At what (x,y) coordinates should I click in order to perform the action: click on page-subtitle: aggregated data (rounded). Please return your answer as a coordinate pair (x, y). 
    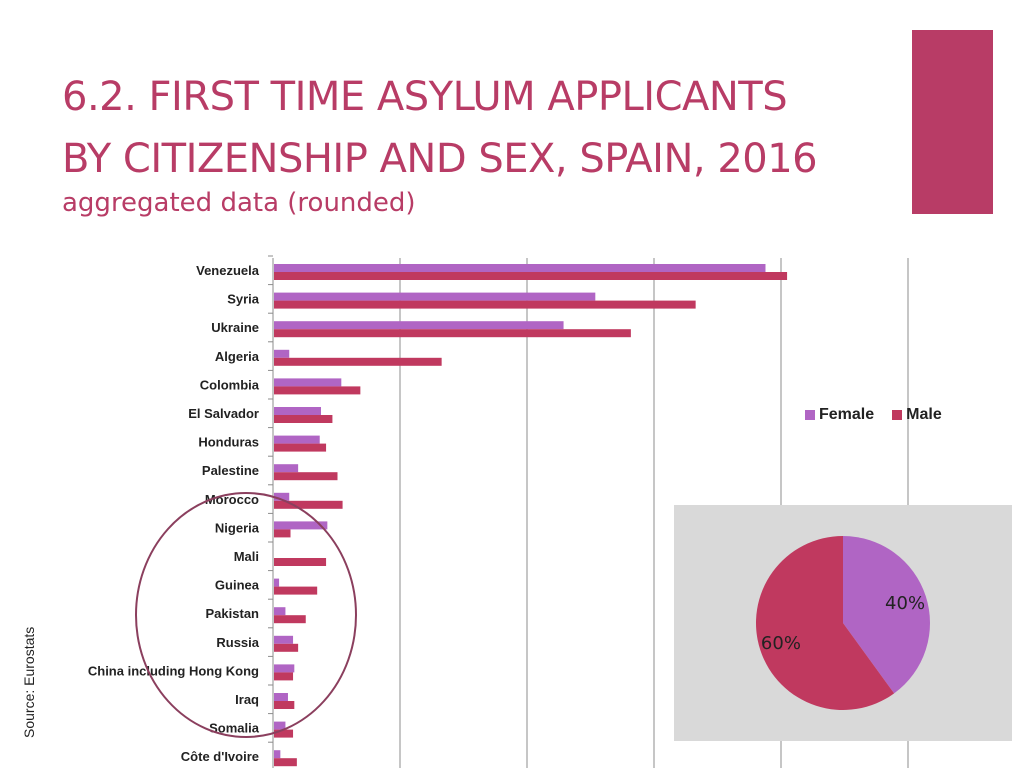
    Looking at the image, I should click on (239, 203).